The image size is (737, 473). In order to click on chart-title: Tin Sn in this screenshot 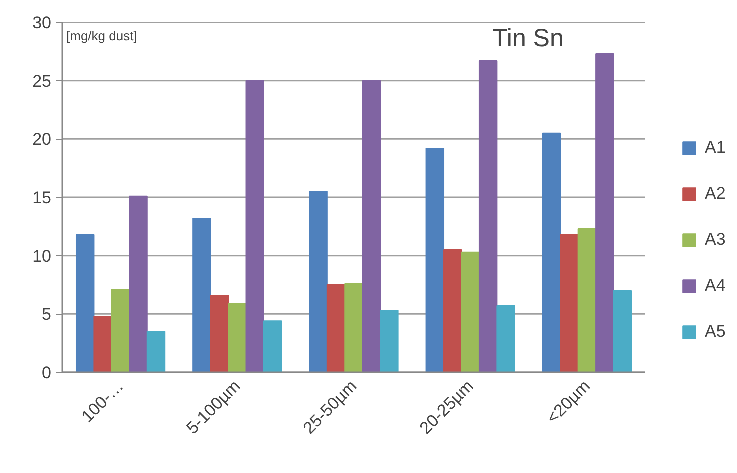, I will do `click(528, 38)`.